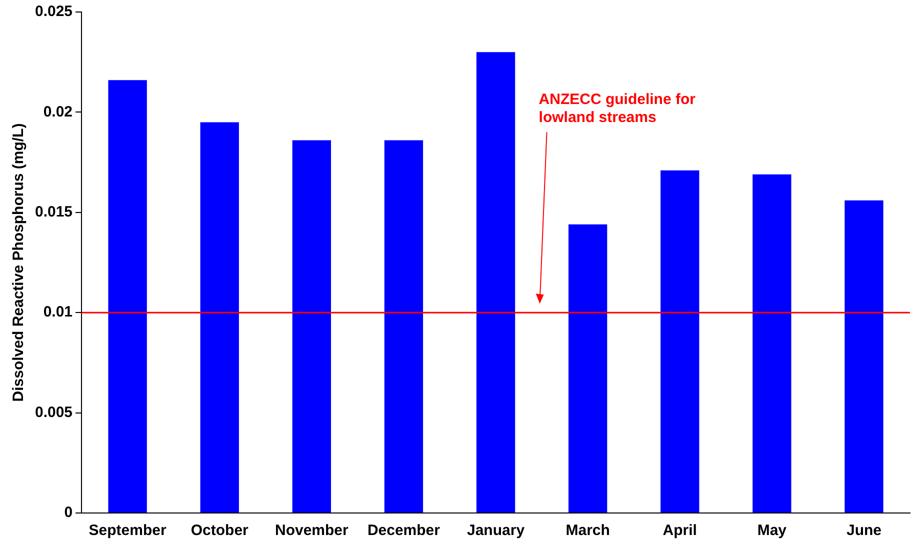 This screenshot has width=912, height=547. I want to click on x-tick-label: April, so click(679, 531).